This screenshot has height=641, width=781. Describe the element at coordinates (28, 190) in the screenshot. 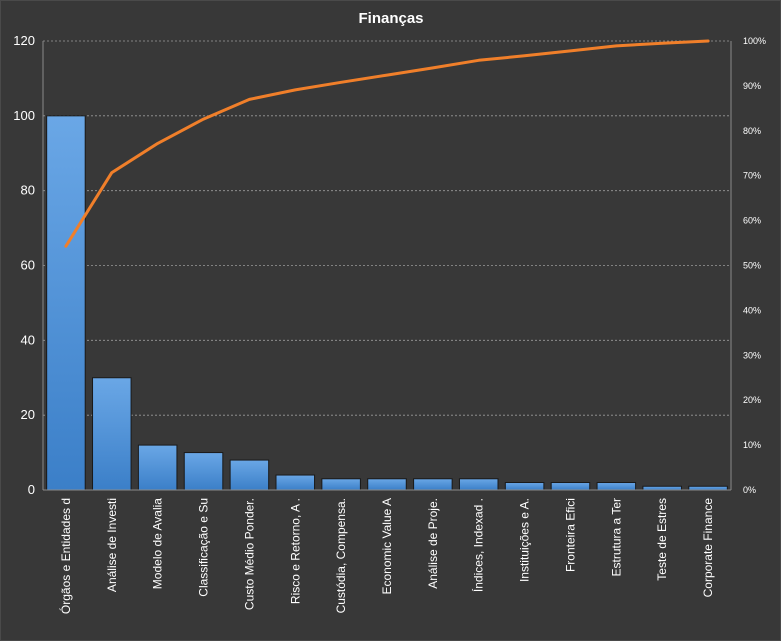

I see `y-left-tick-label: 80` at that location.